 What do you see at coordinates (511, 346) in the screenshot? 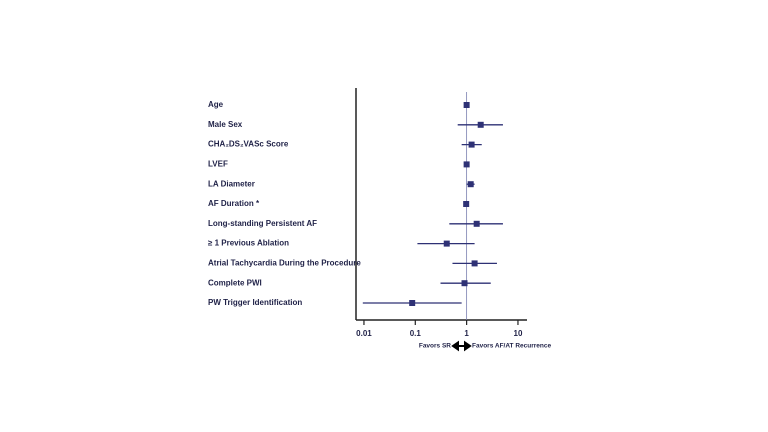
I see `favors-right-label: Favors AF/AT Recurrence` at bounding box center [511, 346].